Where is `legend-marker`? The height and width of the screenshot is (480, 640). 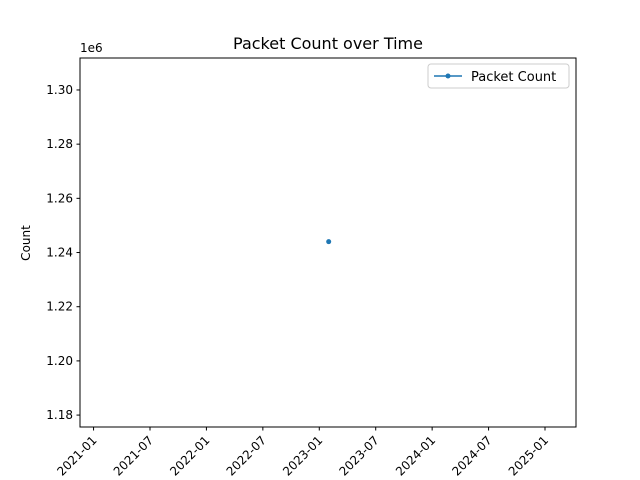
legend-marker is located at coordinates (448, 76).